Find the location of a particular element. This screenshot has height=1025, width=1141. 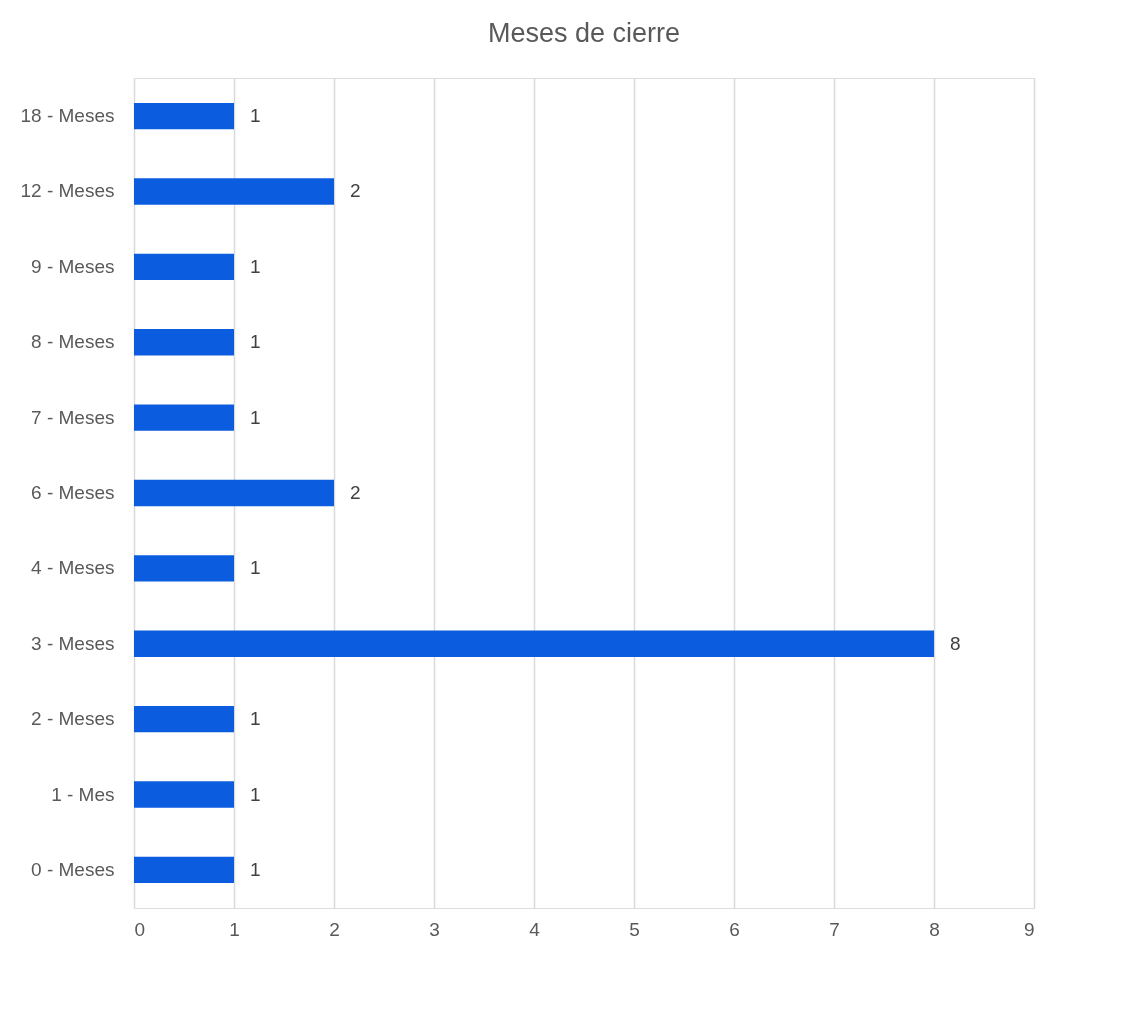

x-tick-label: 7 is located at coordinates (834, 929).